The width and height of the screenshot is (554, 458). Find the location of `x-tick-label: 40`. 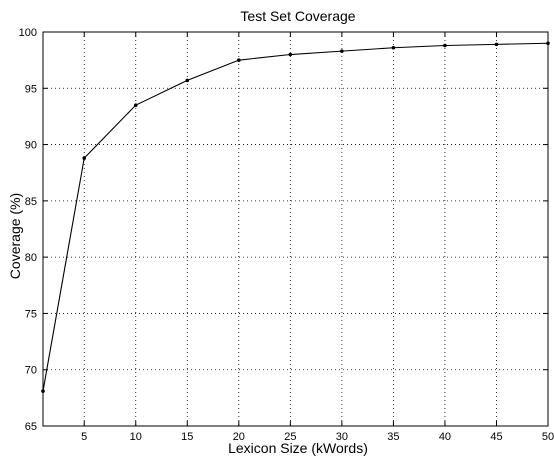

x-tick-label: 40 is located at coordinates (445, 437).